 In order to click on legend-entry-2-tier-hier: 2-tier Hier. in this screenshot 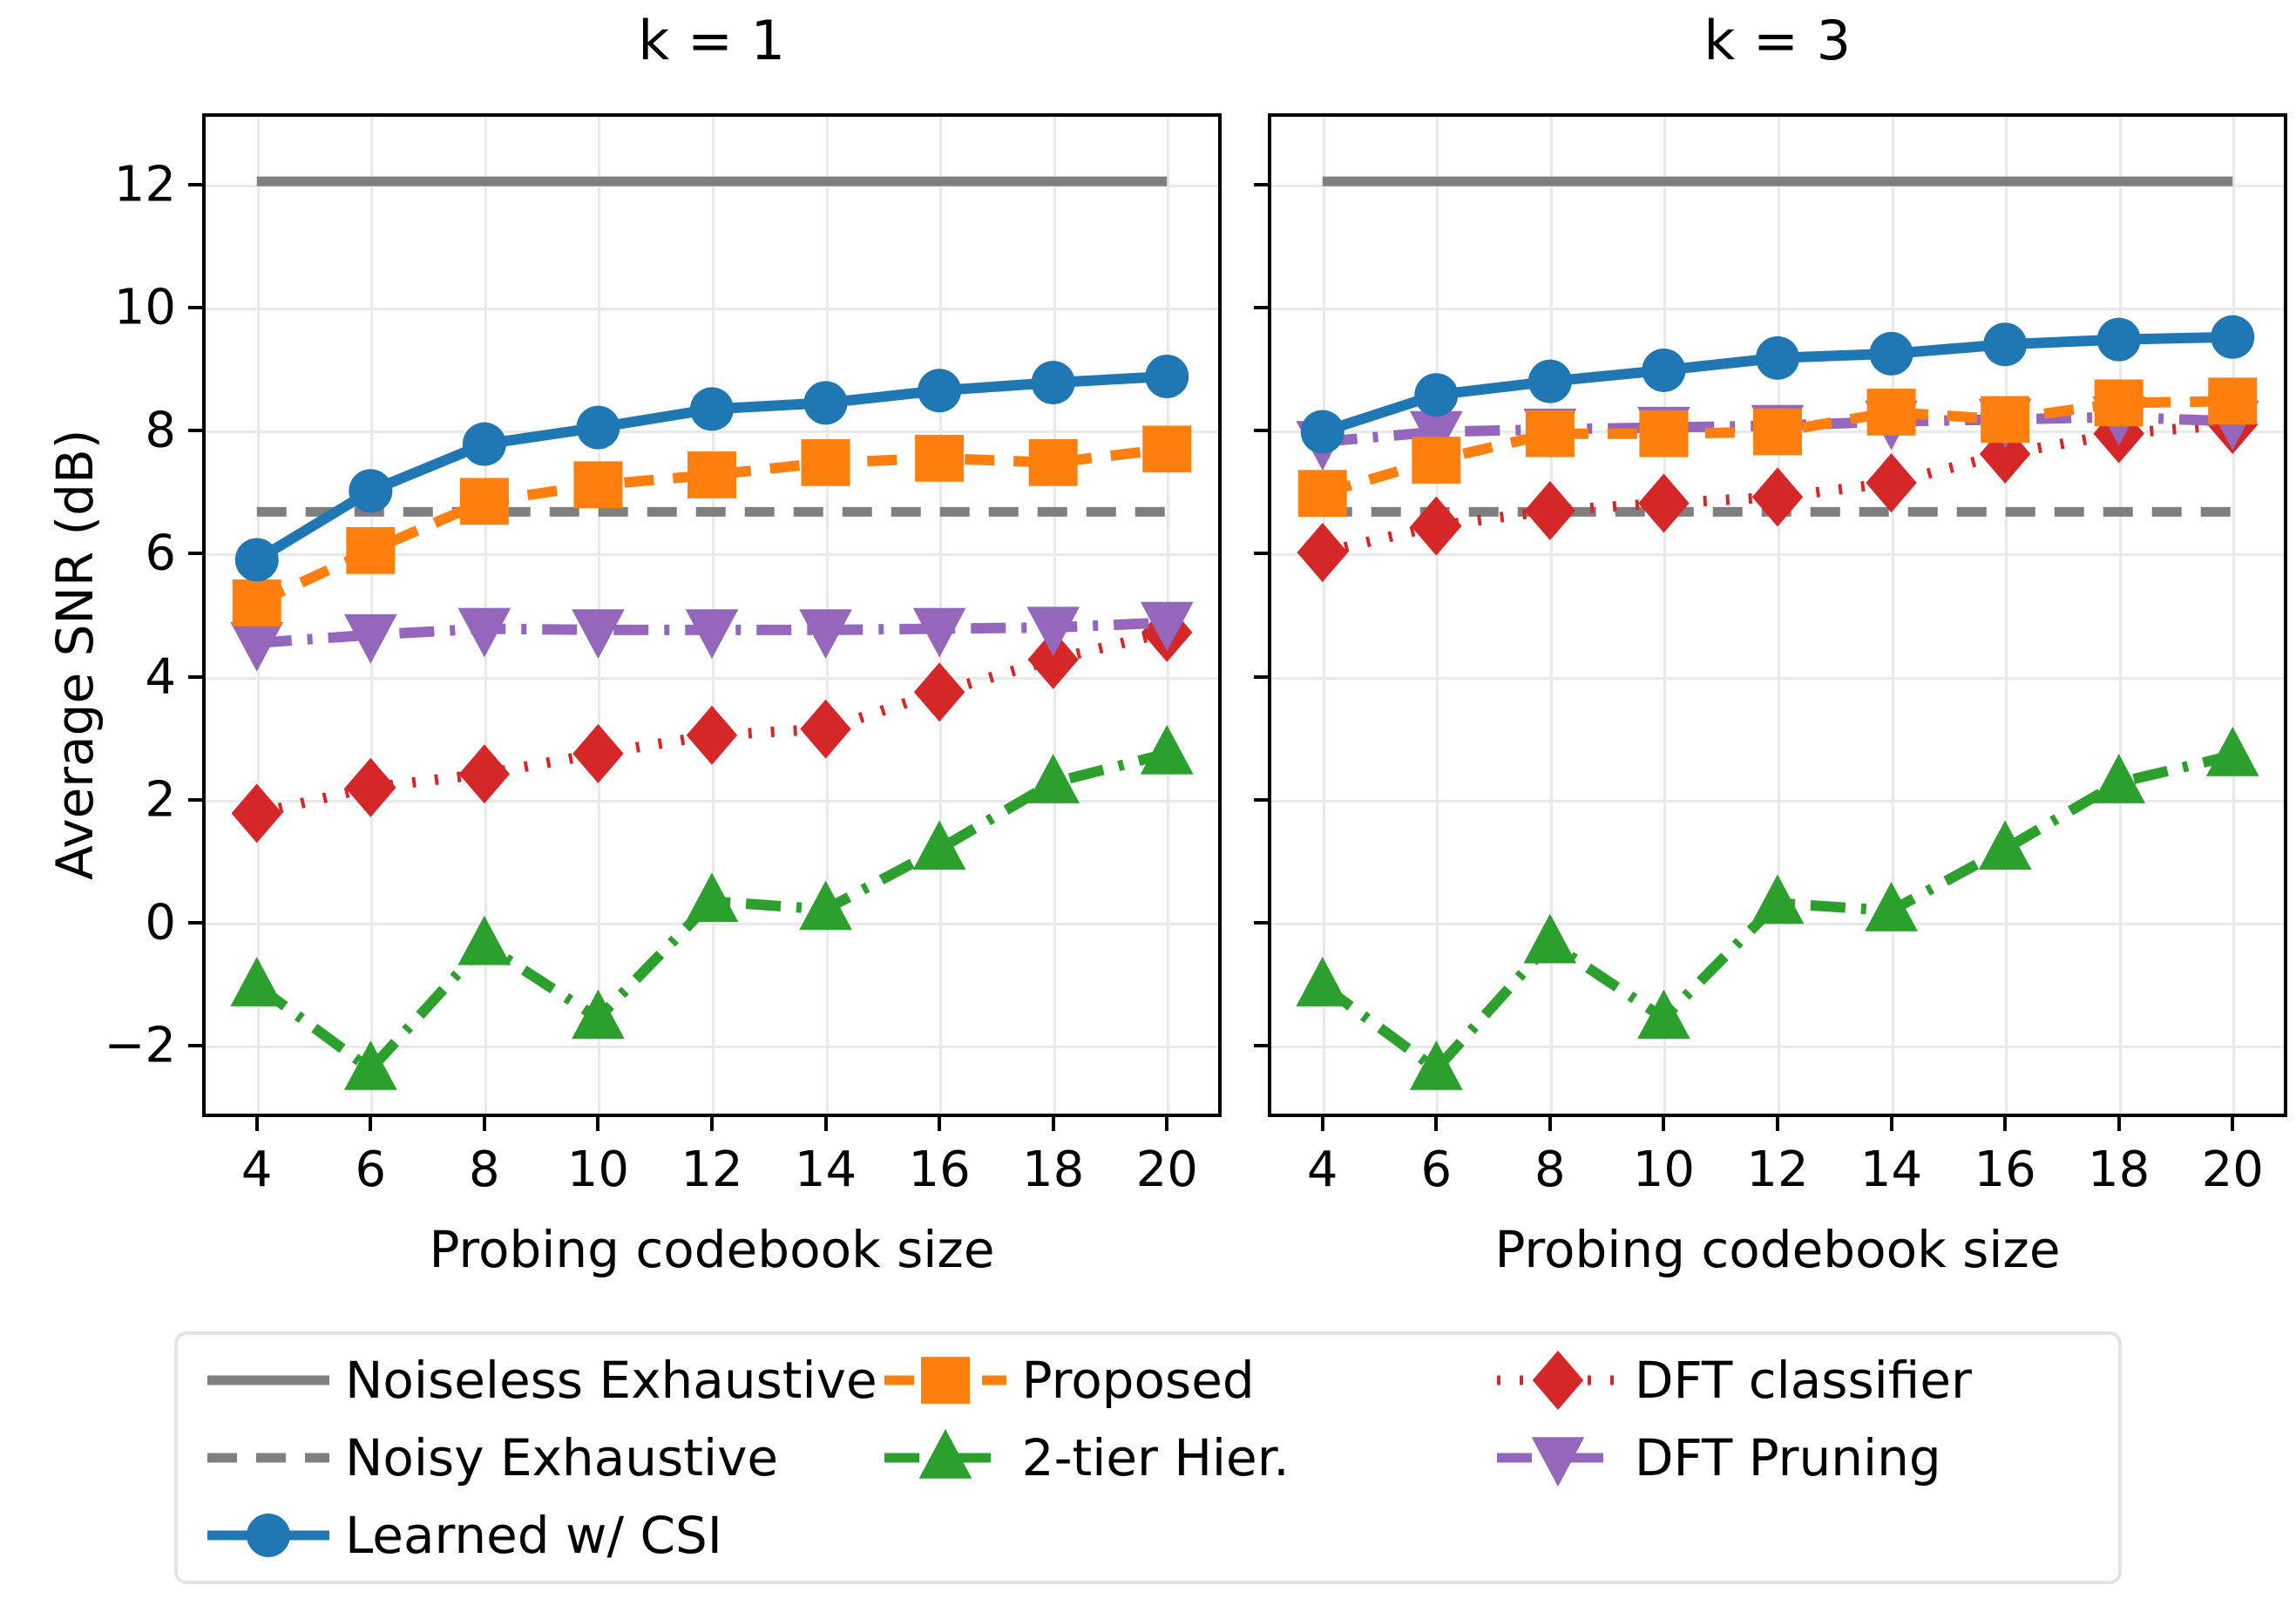, I will do `click(1185, 1458)`.